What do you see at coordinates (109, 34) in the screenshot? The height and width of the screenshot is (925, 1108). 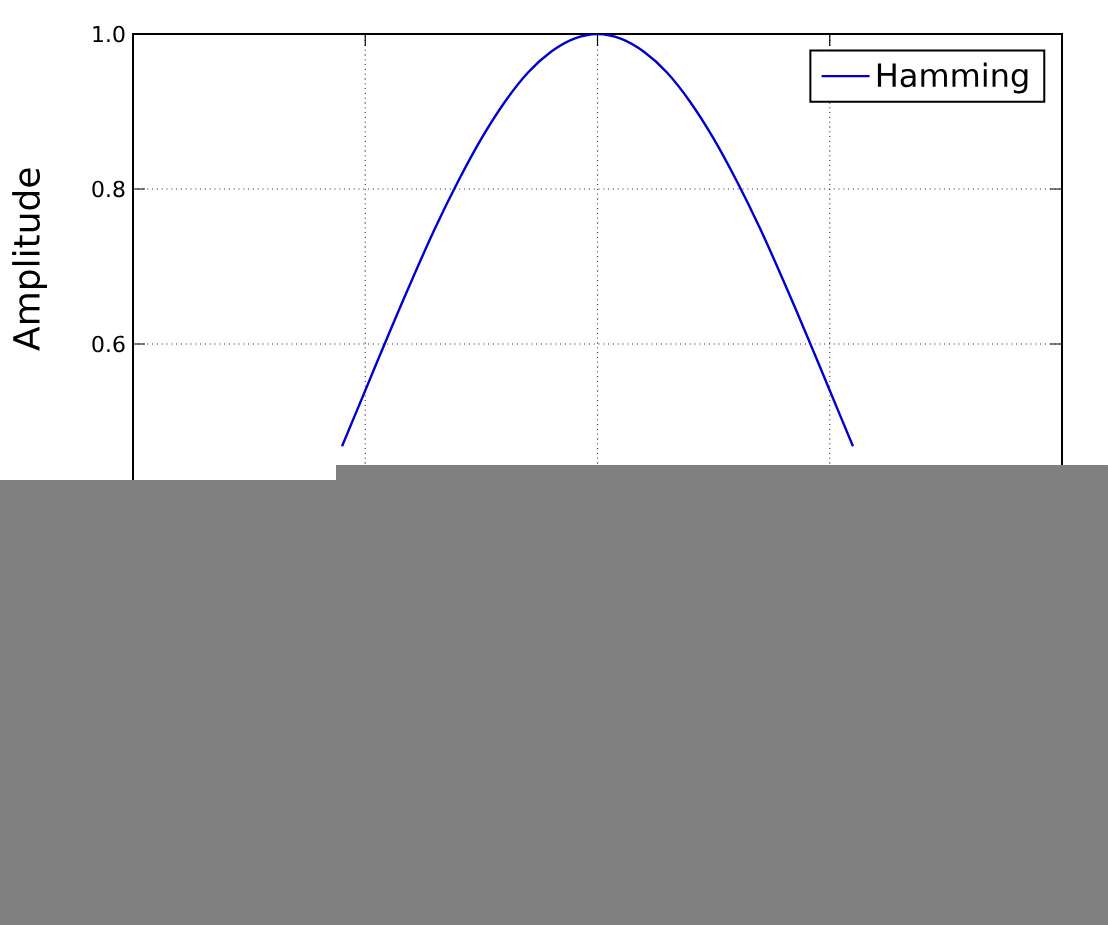 I see `y-tick-label: 1.0` at bounding box center [109, 34].